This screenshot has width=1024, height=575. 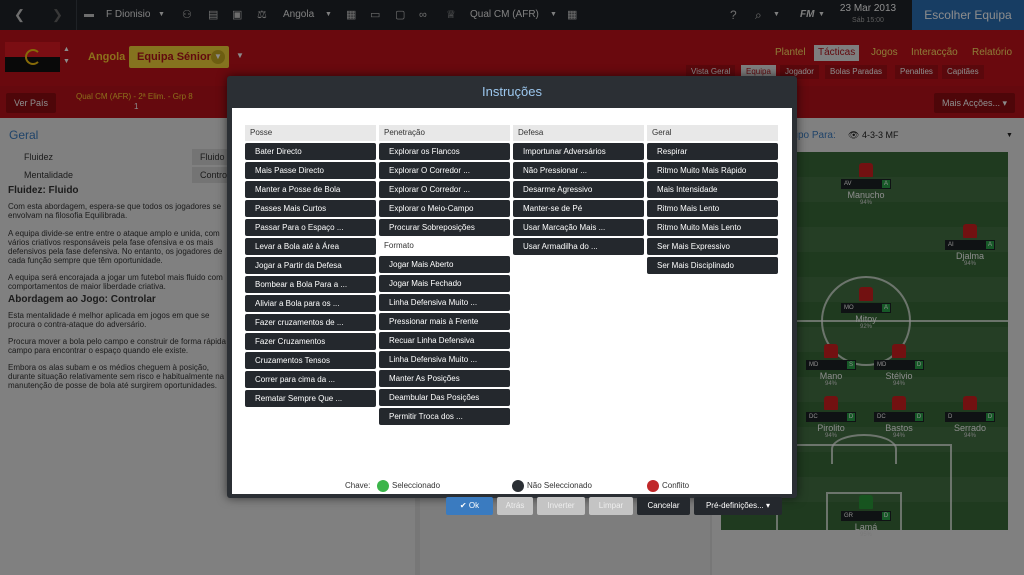 What do you see at coordinates (866, 308) in the screenshot?
I see `player-marker: MO A Mitoy 92%` at bounding box center [866, 308].